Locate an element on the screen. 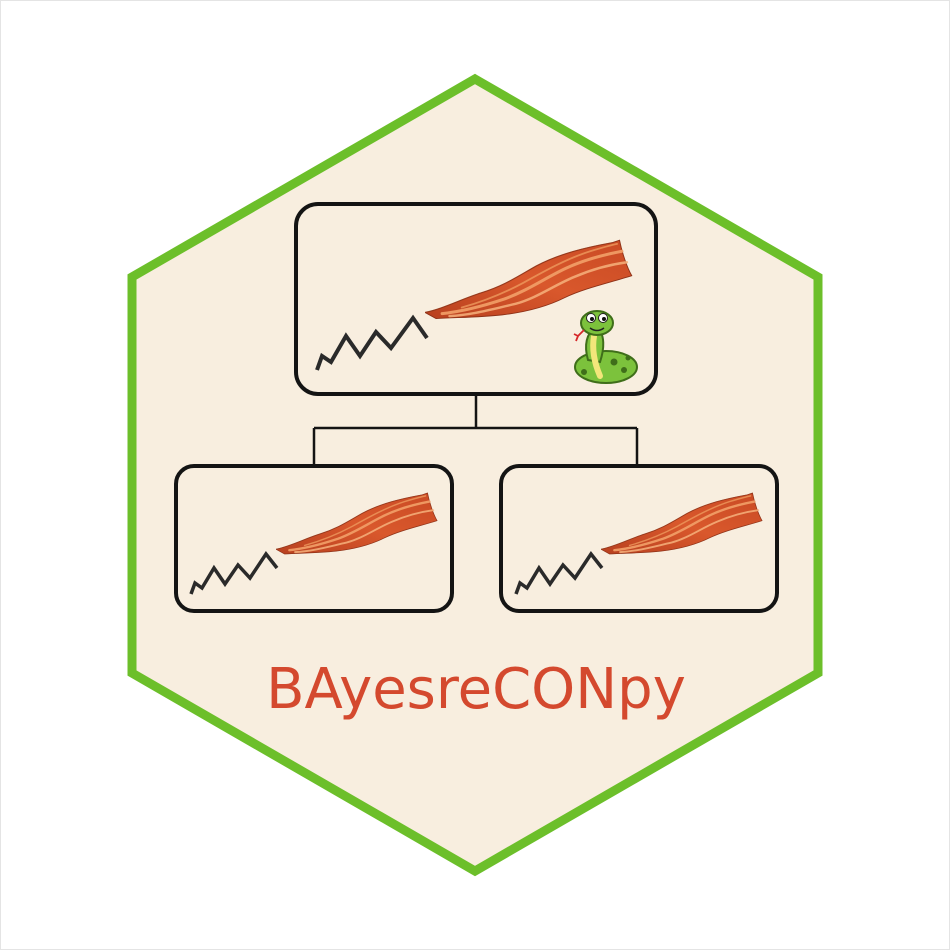  child-model-box-right is located at coordinates (639, 538).